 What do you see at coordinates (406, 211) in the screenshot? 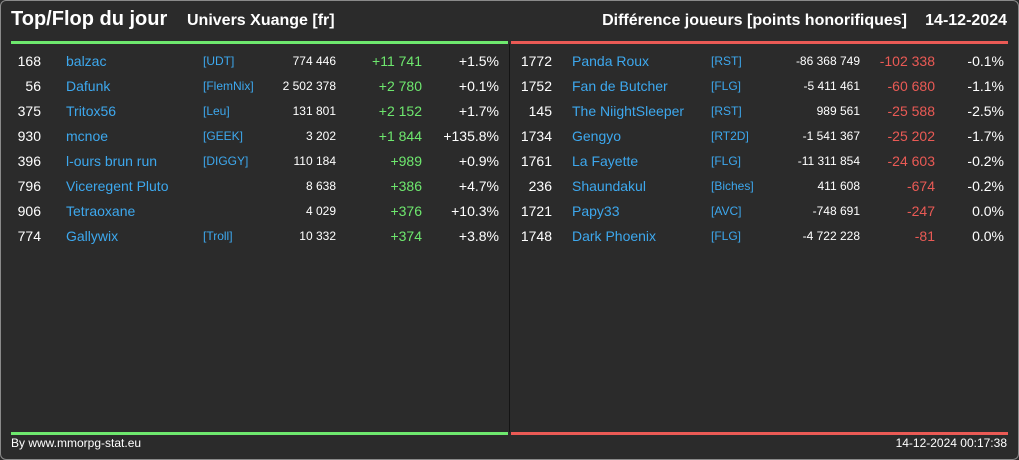
I see `points-difference: +376` at bounding box center [406, 211].